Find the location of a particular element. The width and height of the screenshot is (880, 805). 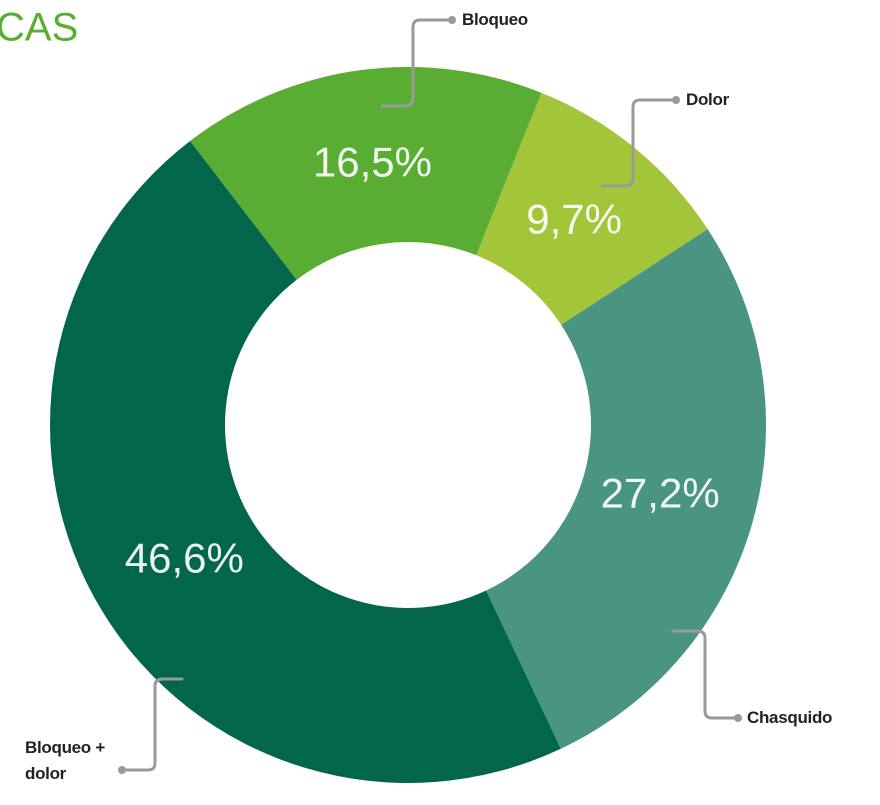

value-label: 16,5% is located at coordinates (372, 162).